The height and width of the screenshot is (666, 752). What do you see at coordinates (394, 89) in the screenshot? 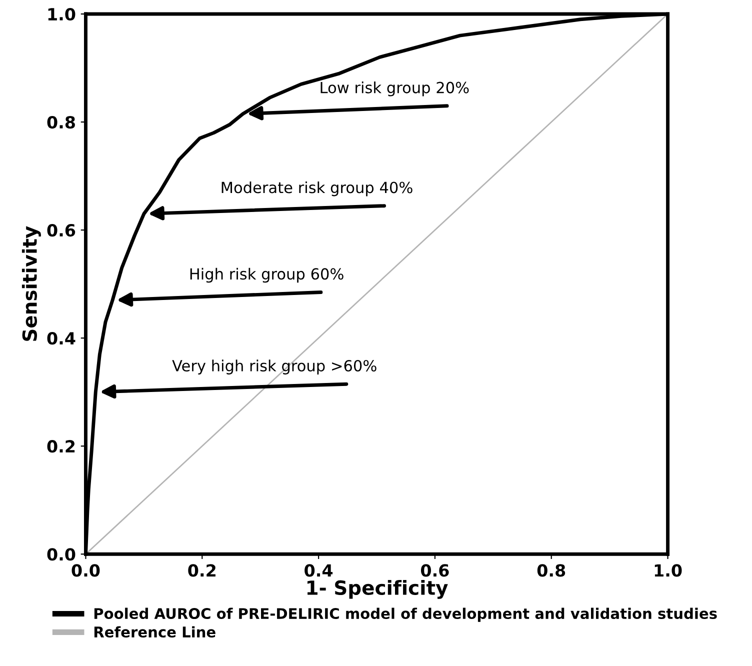
I see `annotation: Low risk group 20%` at bounding box center [394, 89].